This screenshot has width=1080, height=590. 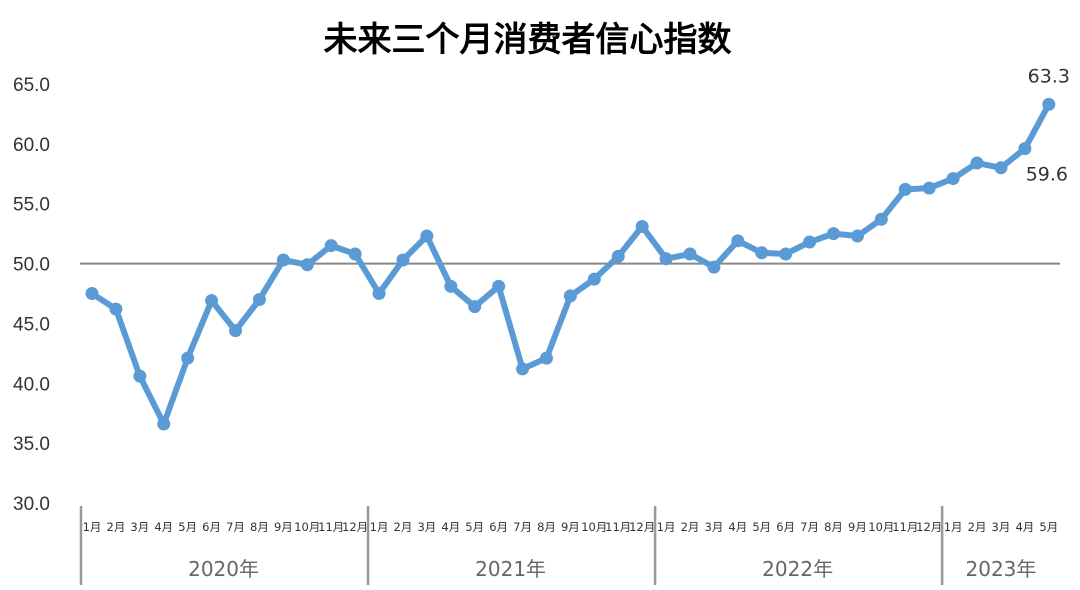 What do you see at coordinates (31, 265) in the screenshot?
I see `y-tick-label: 50.0` at bounding box center [31, 265].